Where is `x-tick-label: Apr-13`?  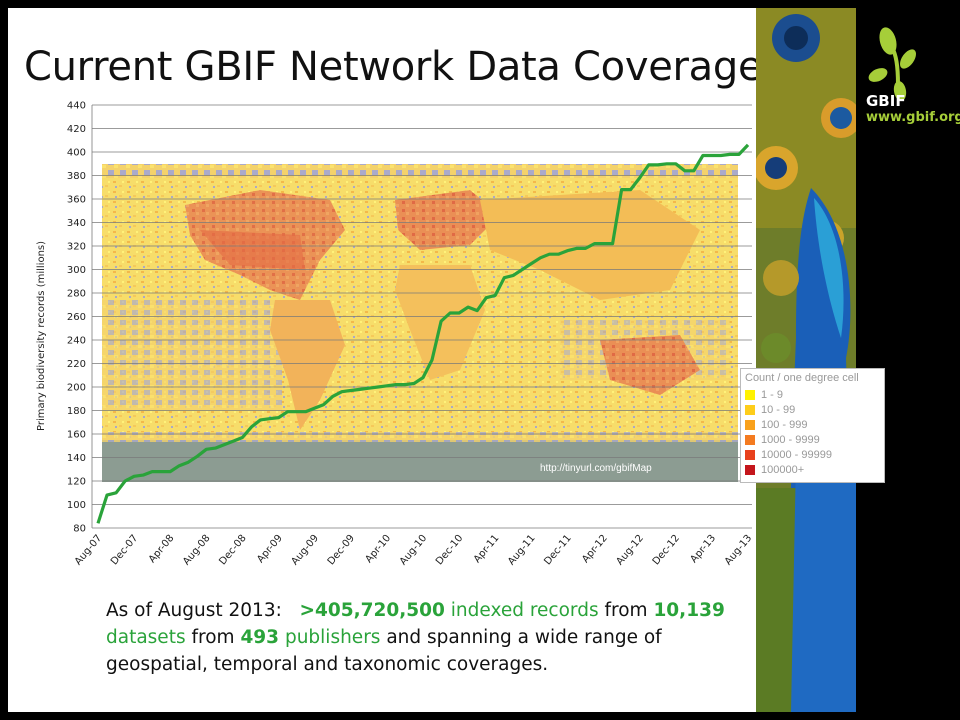 x-tick-label: Apr-13 is located at coordinates (704, 549).